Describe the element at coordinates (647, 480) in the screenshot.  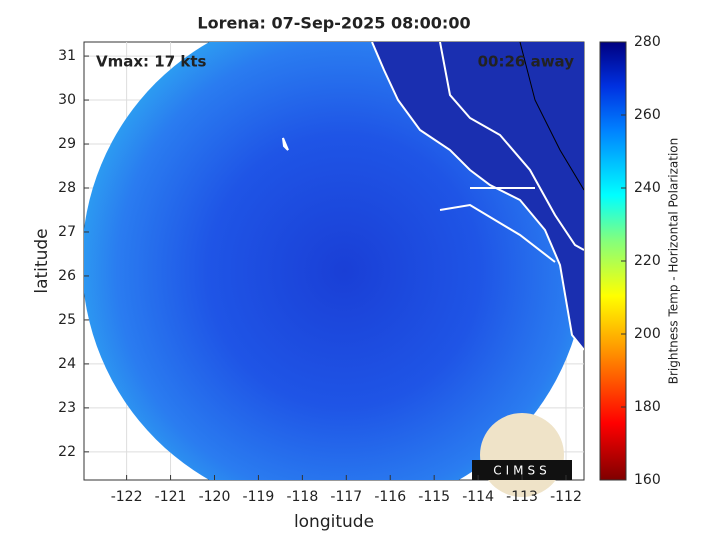
I see `colorbar-tick-label: 160` at that location.